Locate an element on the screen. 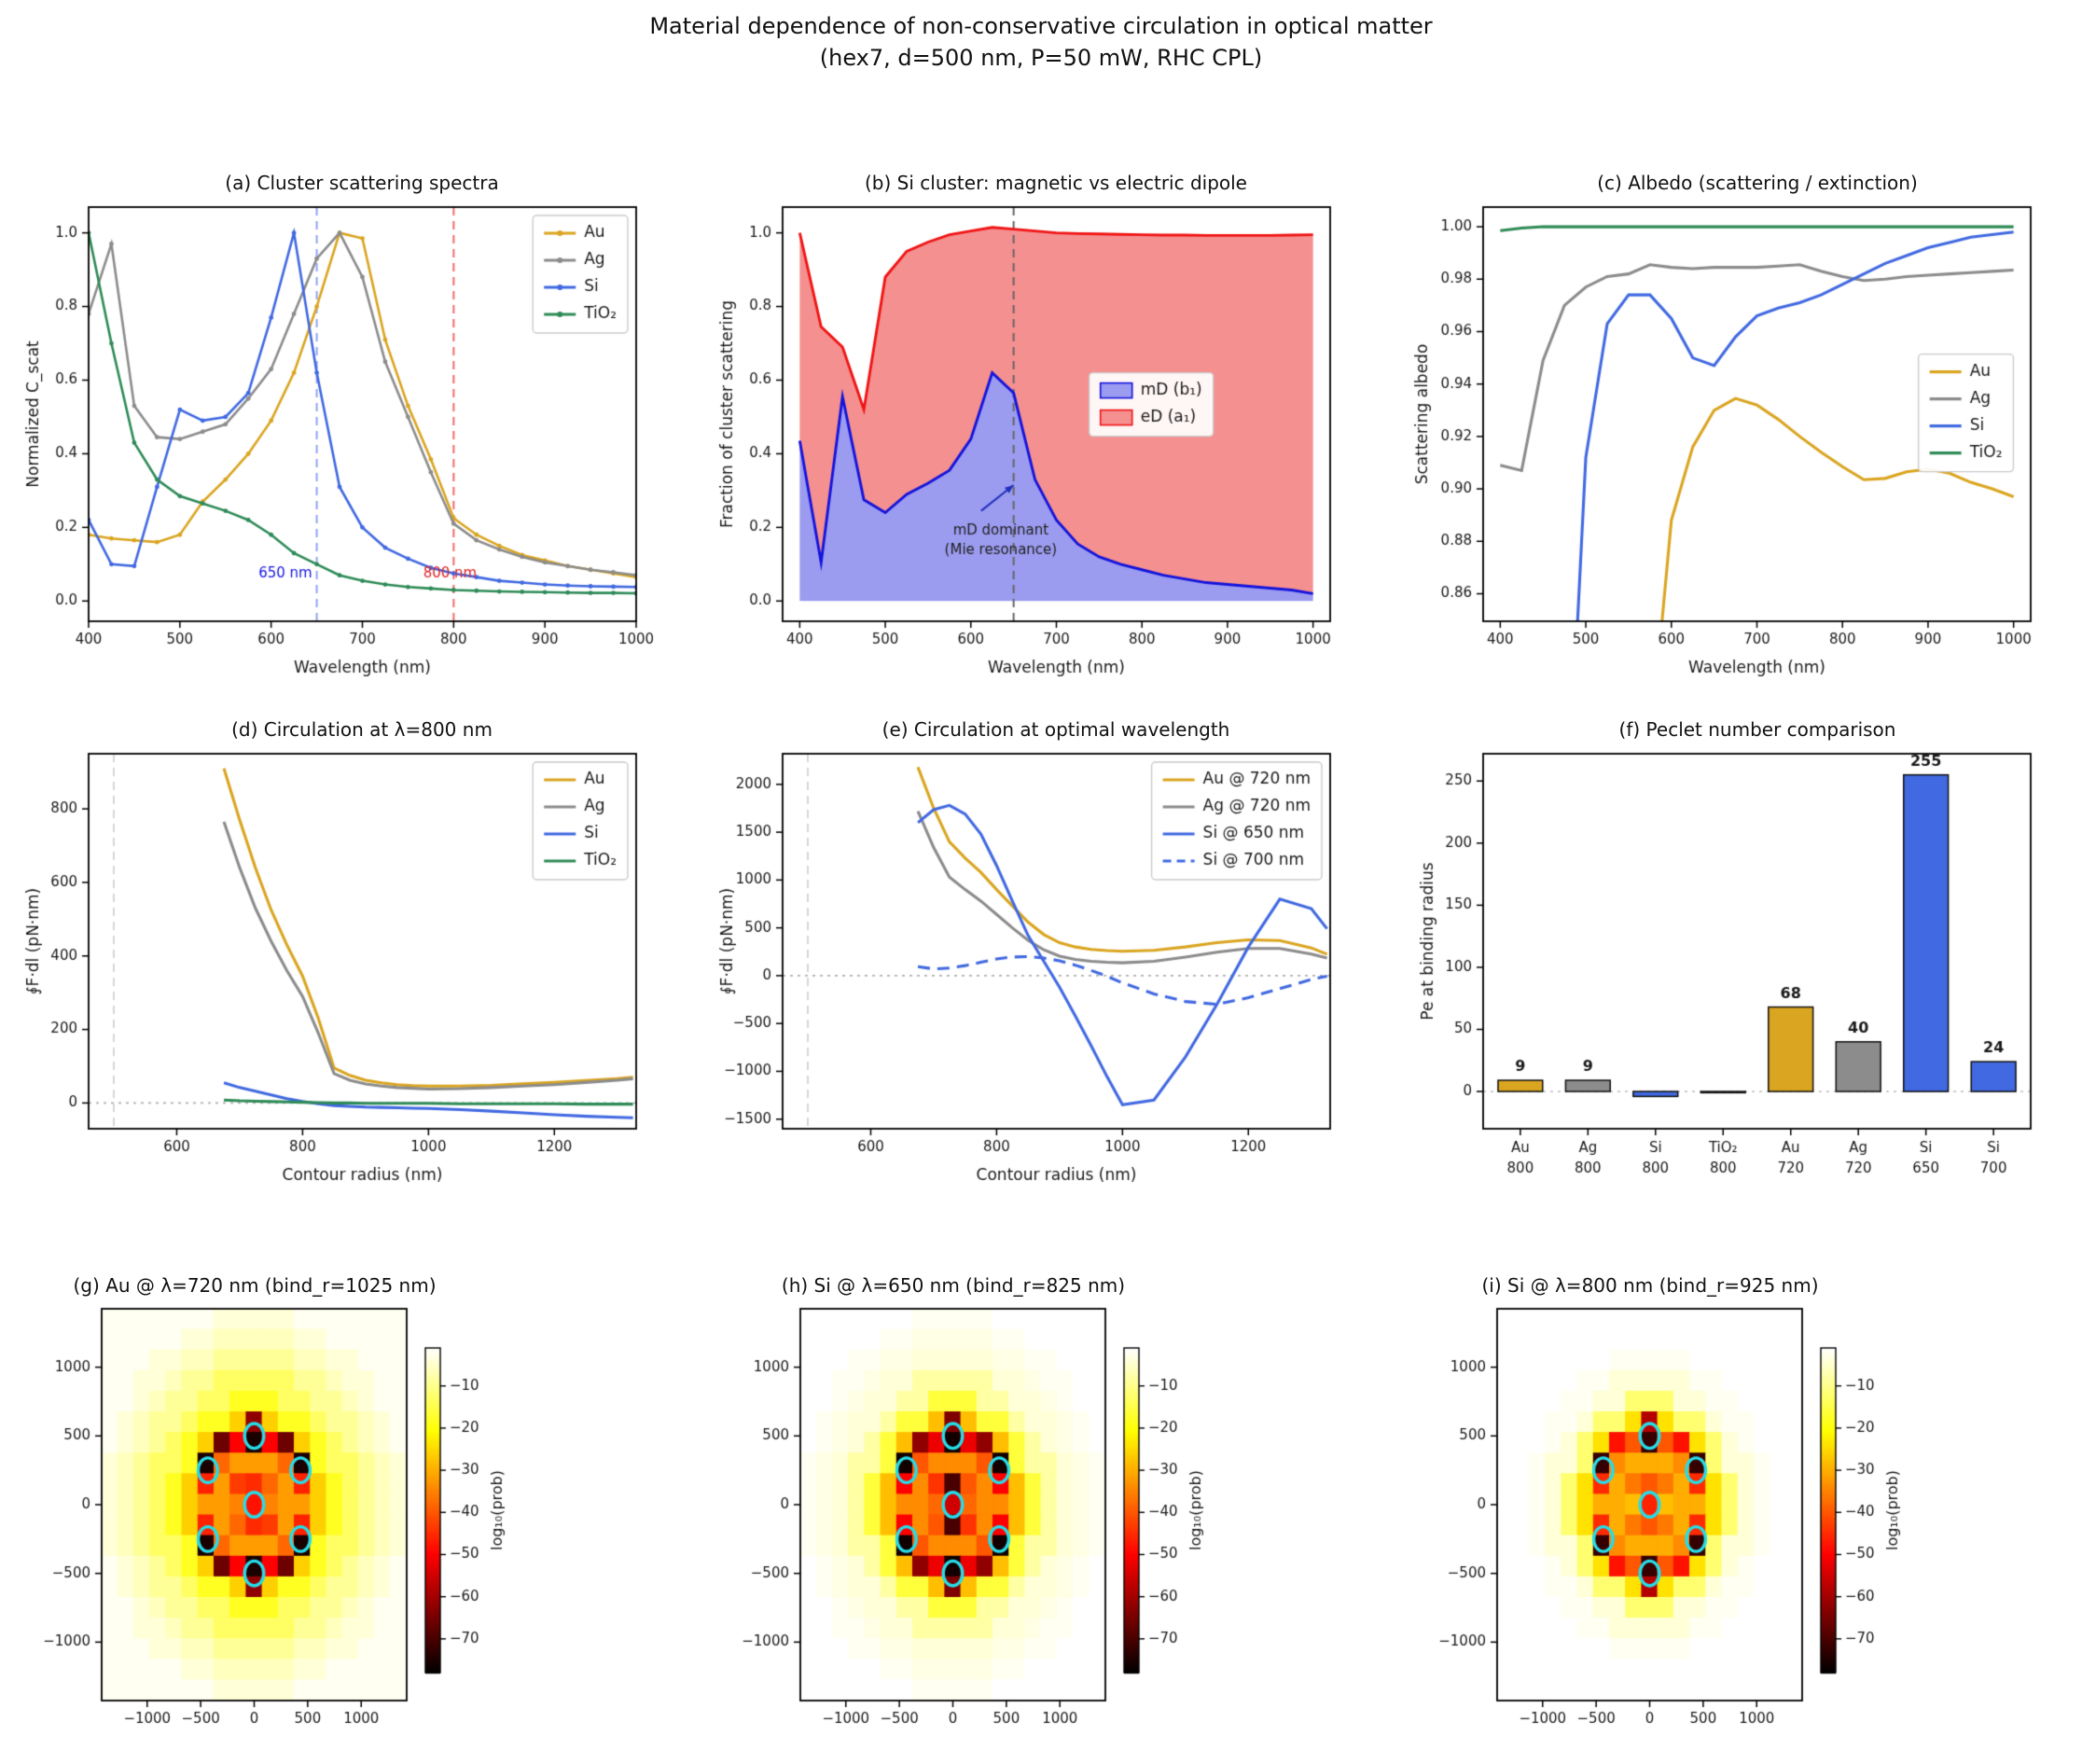  subplot-title-e: (e) Circulation at optimal wavelength is located at coordinates (1055, 729).